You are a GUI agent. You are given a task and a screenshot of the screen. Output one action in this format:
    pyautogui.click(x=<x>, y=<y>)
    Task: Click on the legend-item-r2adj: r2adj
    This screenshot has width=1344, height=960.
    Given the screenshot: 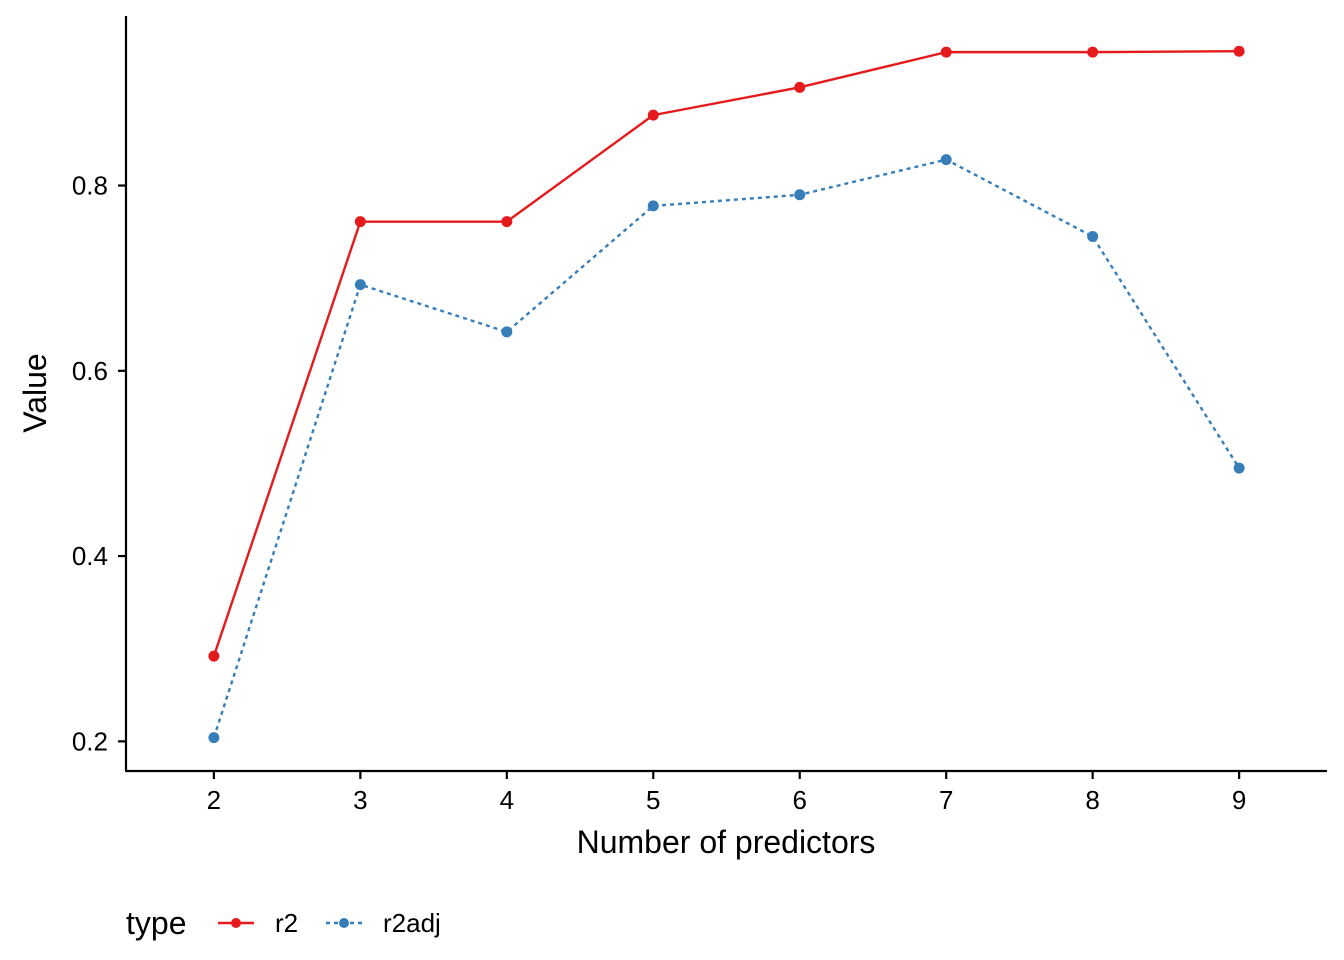 What is the action you would take?
    pyautogui.click(x=383, y=923)
    